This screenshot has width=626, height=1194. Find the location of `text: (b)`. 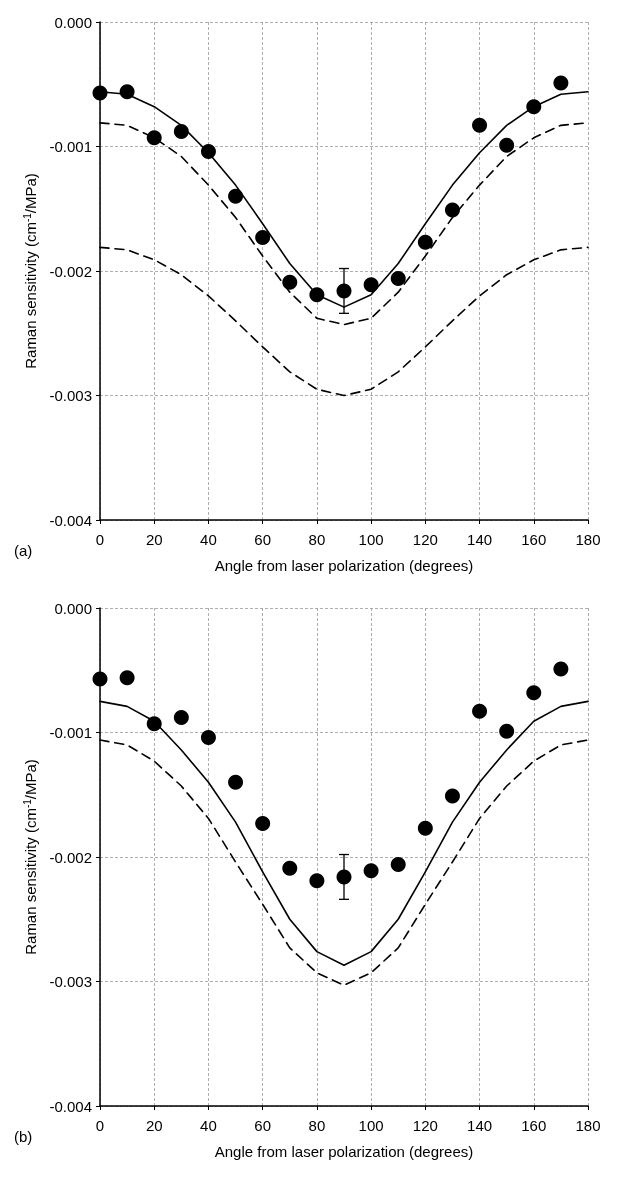

text: (b) is located at coordinates (23, 1136).